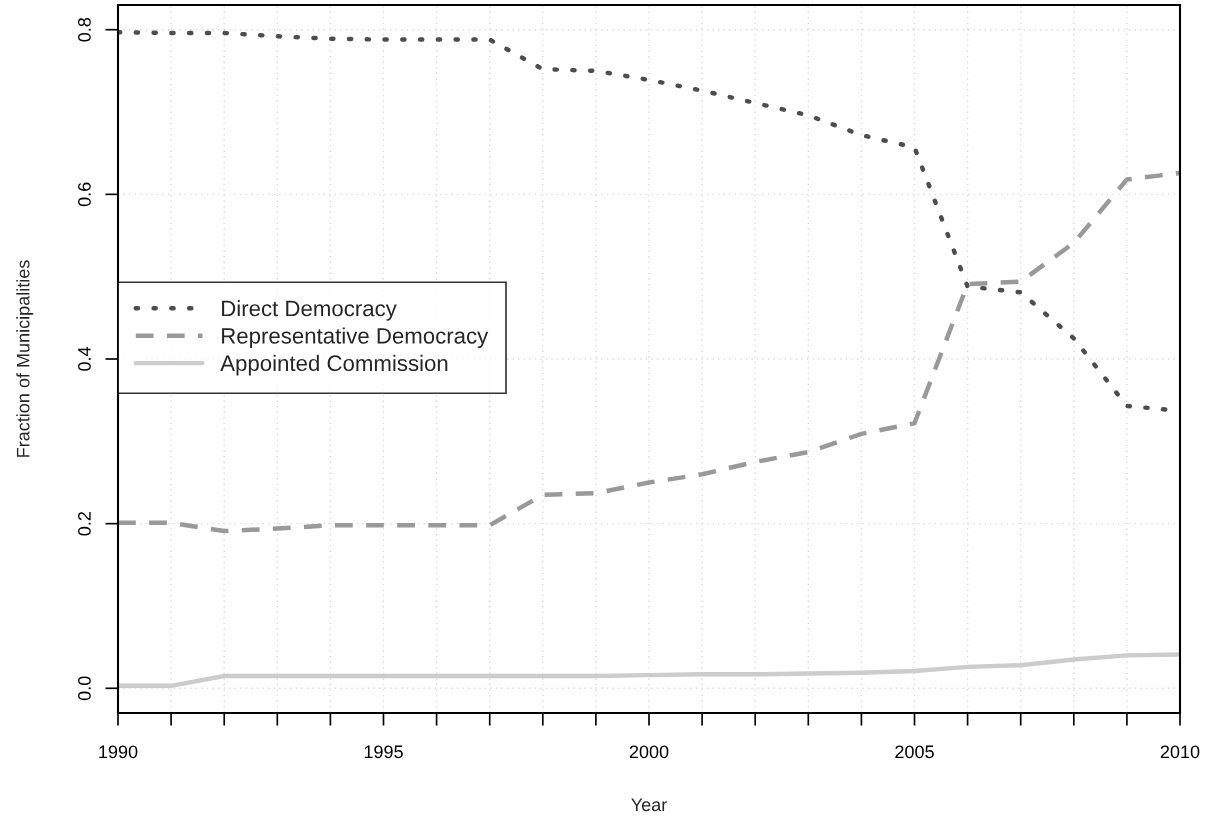 This screenshot has width=1212, height=822. I want to click on y-tick-label: 0.2, so click(84, 524).